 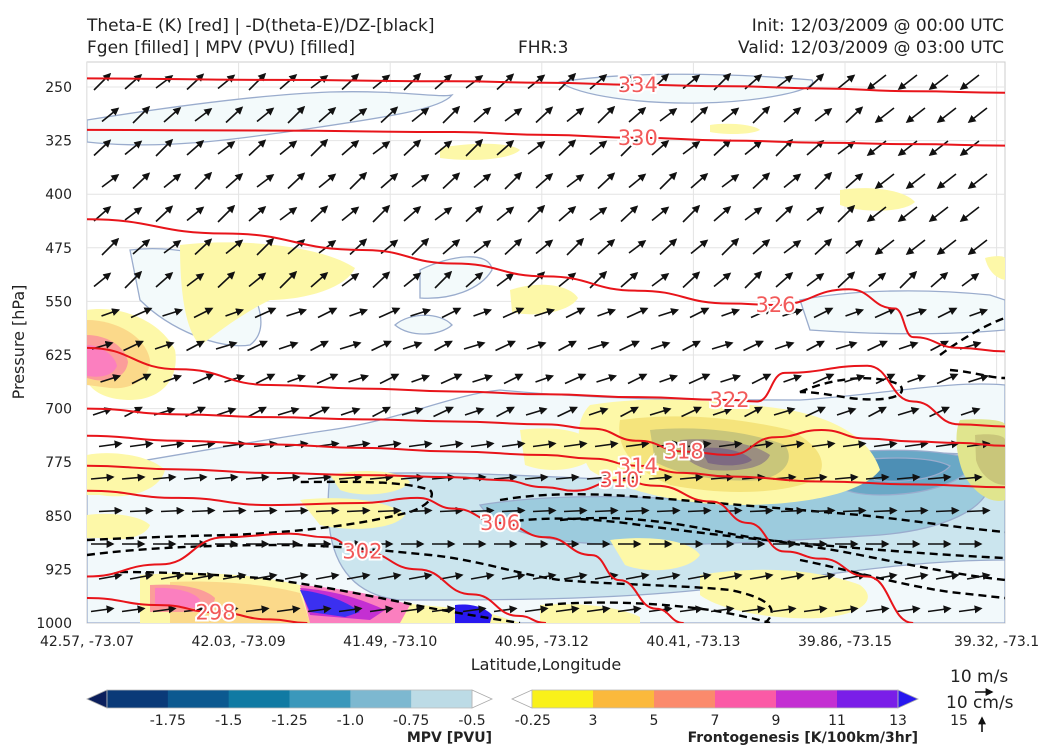 What do you see at coordinates (449, 738) in the screenshot?
I see `mpv-colorbar-label: MPV [PVU]` at bounding box center [449, 738].